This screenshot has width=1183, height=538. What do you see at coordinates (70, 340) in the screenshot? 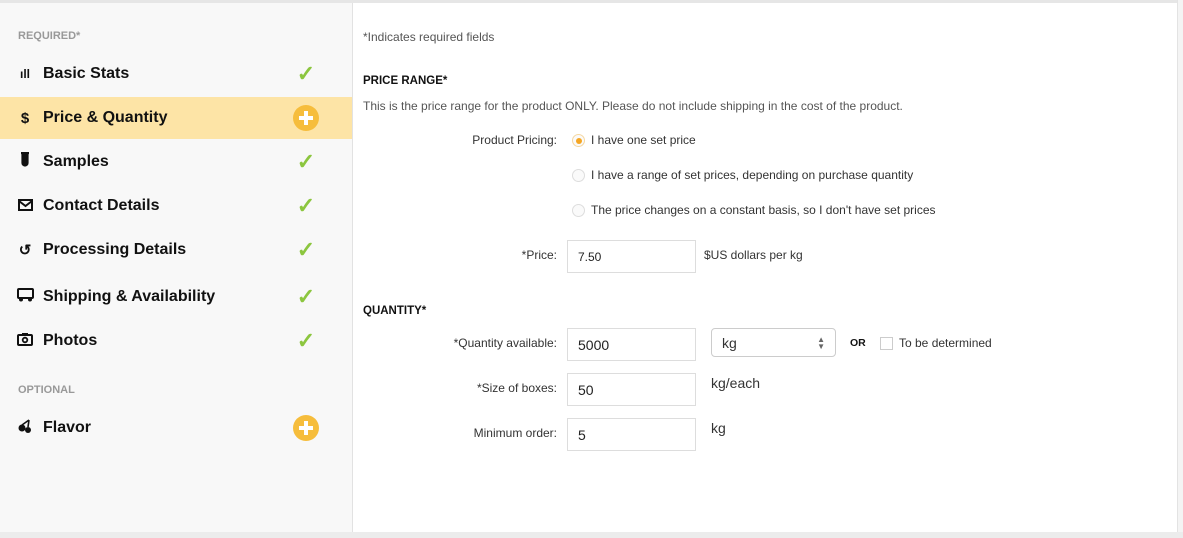
I see `sidebar-item-label: Photos` at bounding box center [70, 340].